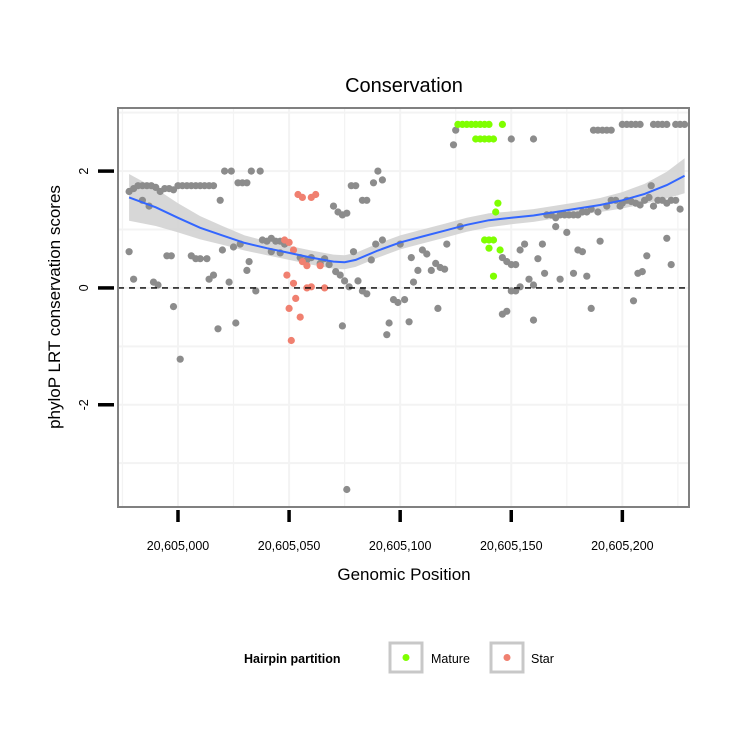  I want to click on y-axis: -2 0 2, so click(95, 289).